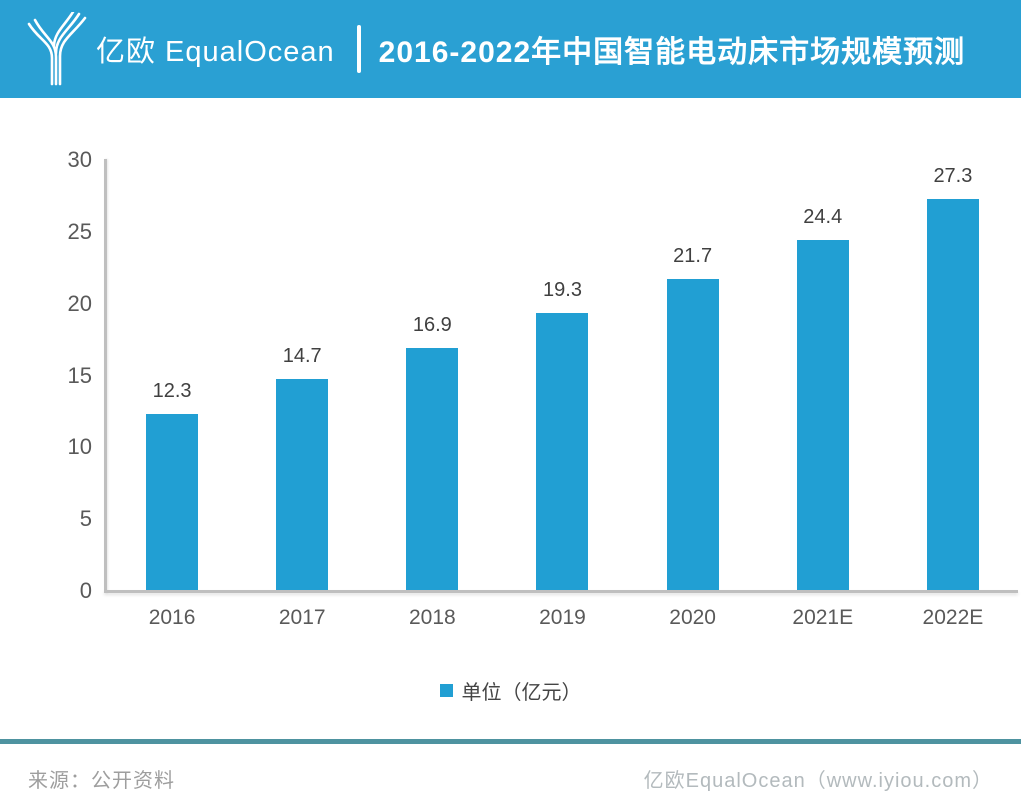 The width and height of the screenshot is (1021, 803). I want to click on bar-value-label: 24.4, so click(823, 217).